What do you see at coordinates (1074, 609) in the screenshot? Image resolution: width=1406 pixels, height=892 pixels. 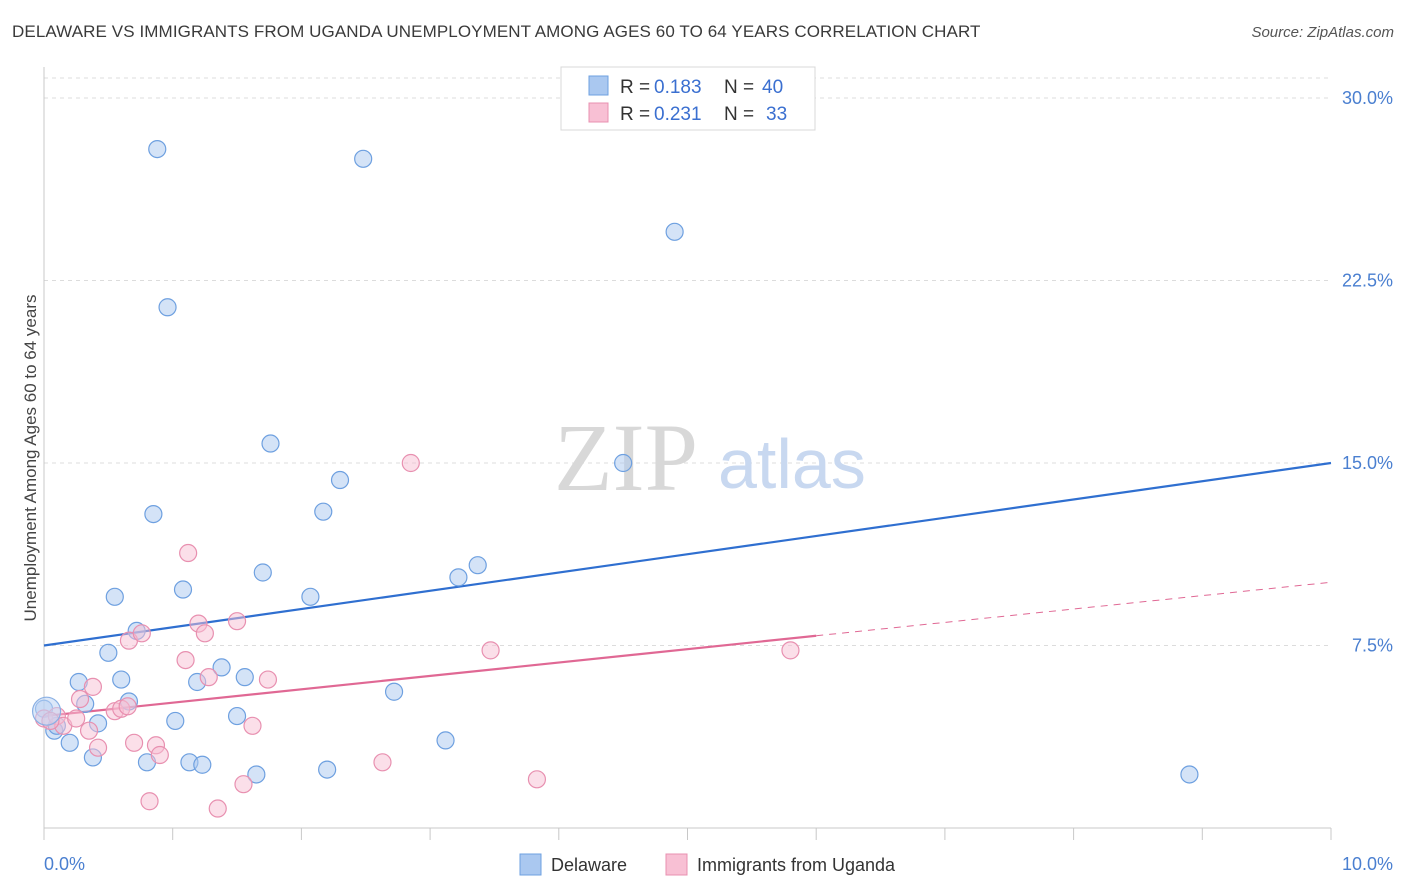 I see `trend-line-extension-uganda` at bounding box center [1074, 609].